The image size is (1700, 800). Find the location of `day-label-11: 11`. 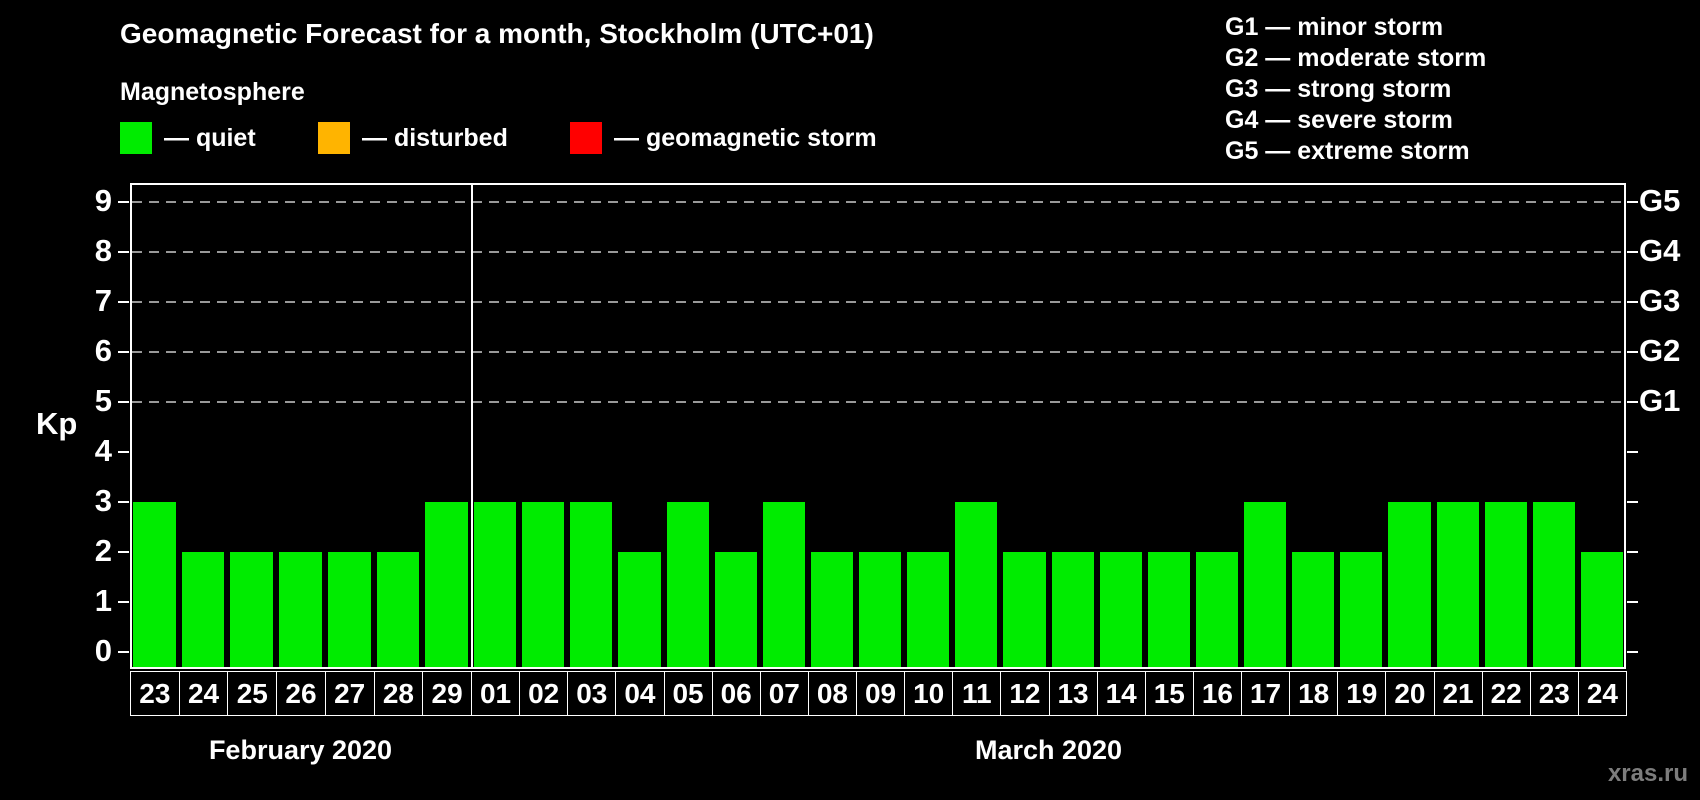

day-label-11: 11 is located at coordinates (977, 693).